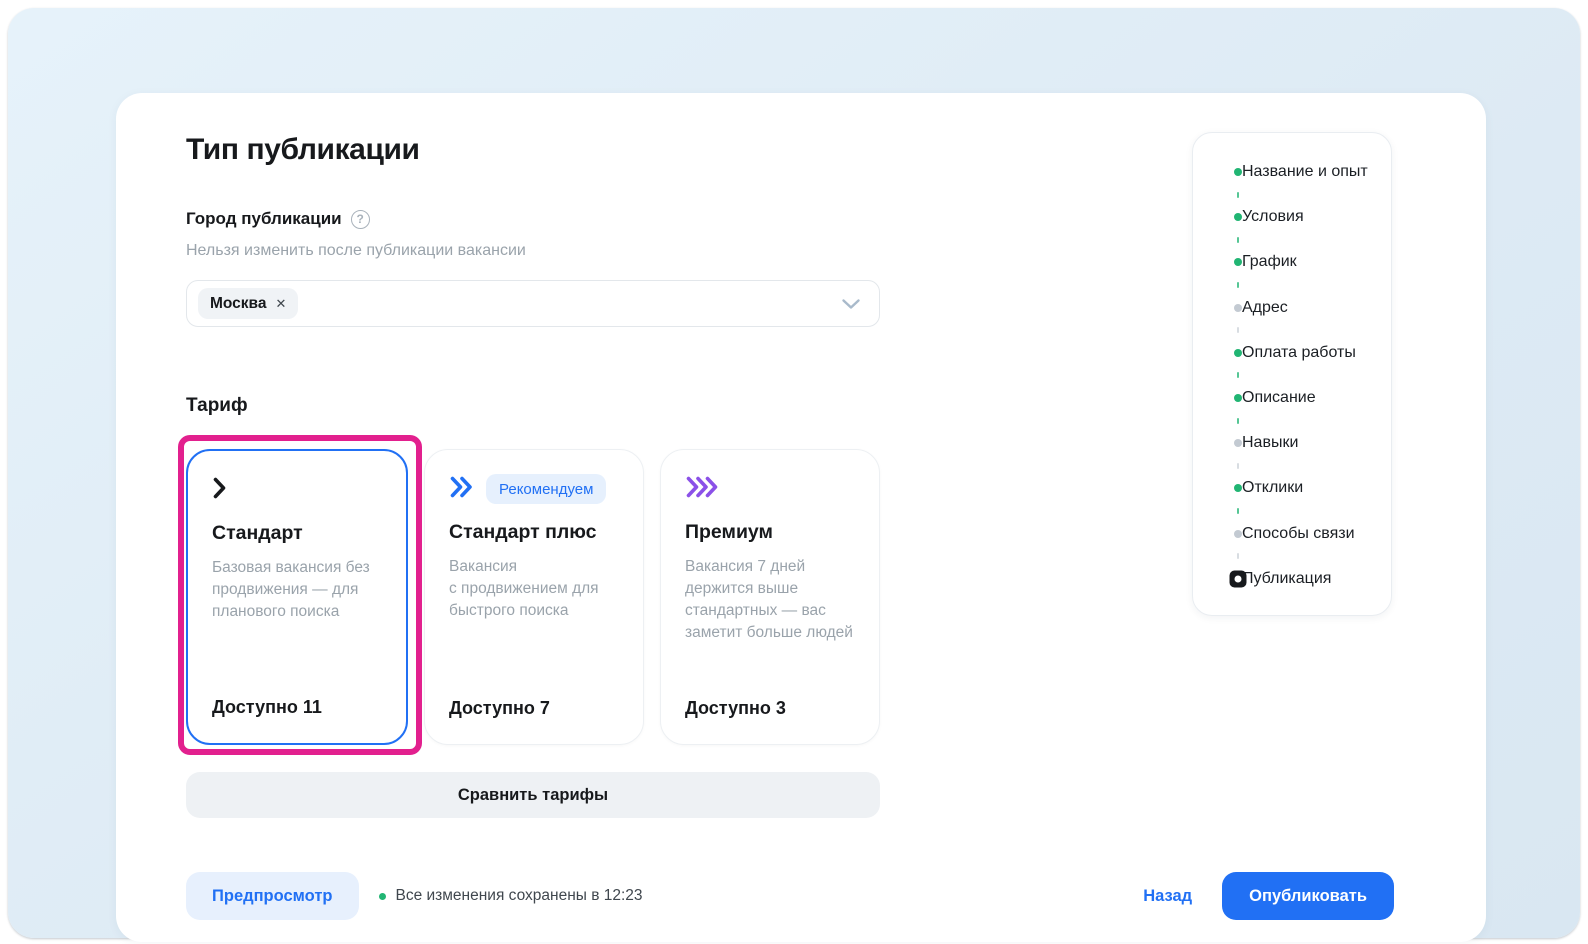 The width and height of the screenshot is (1588, 944). What do you see at coordinates (1265, 307) in the screenshot?
I see `step-label: Адрес` at bounding box center [1265, 307].